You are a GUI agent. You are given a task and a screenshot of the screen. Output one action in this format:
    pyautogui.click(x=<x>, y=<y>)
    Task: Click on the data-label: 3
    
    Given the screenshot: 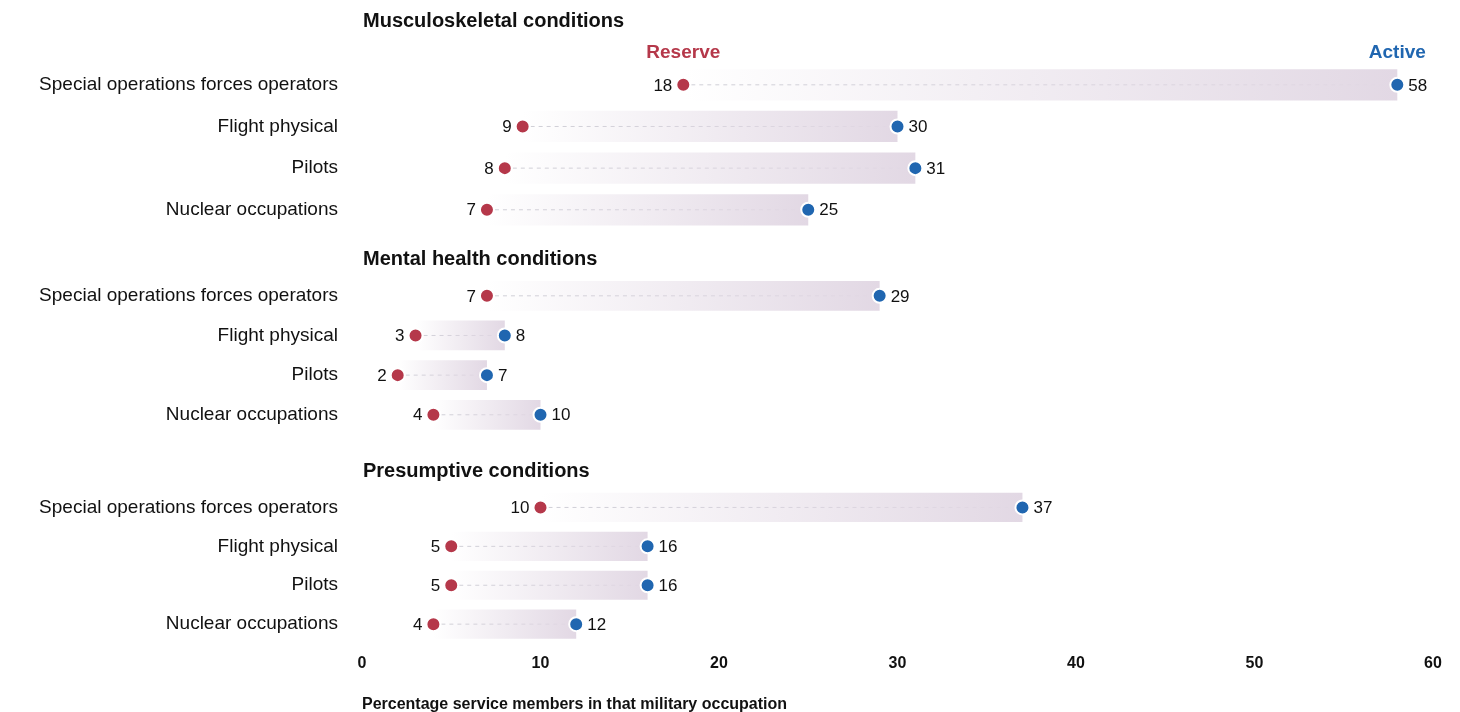 What is the action you would take?
    pyautogui.click(x=400, y=336)
    